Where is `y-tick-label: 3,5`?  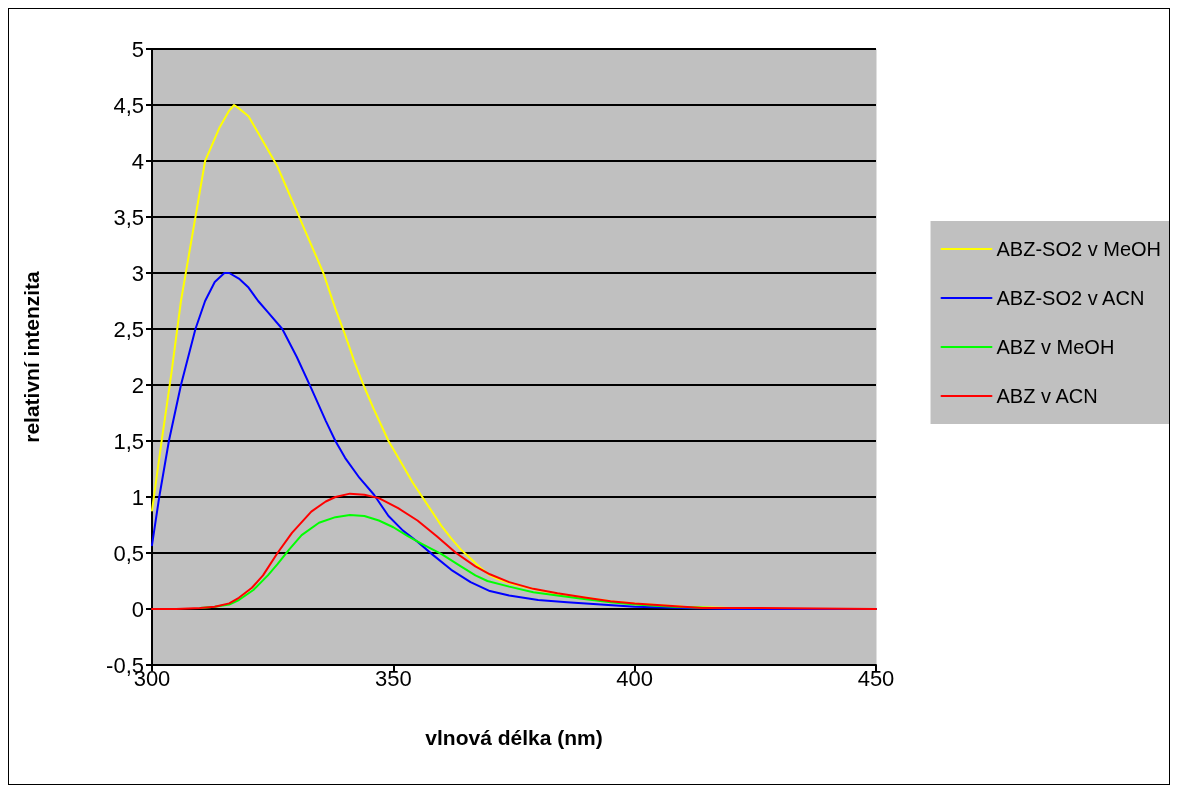
y-tick-label: 3,5 is located at coordinates (128, 217).